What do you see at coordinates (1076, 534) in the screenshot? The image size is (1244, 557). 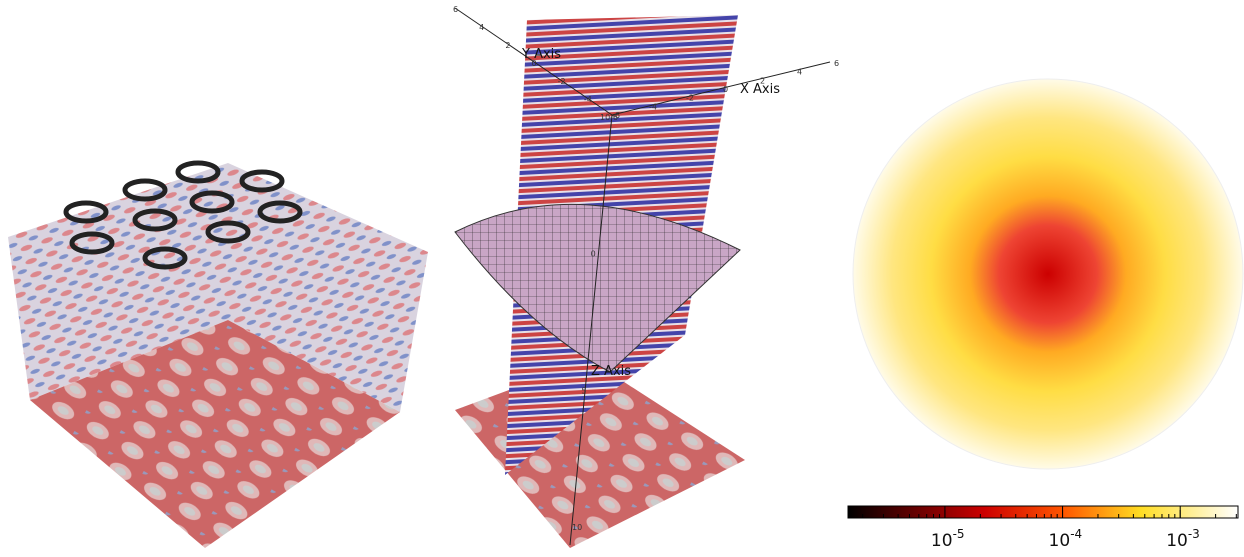 I see `tick-exp: -4` at bounding box center [1076, 534].